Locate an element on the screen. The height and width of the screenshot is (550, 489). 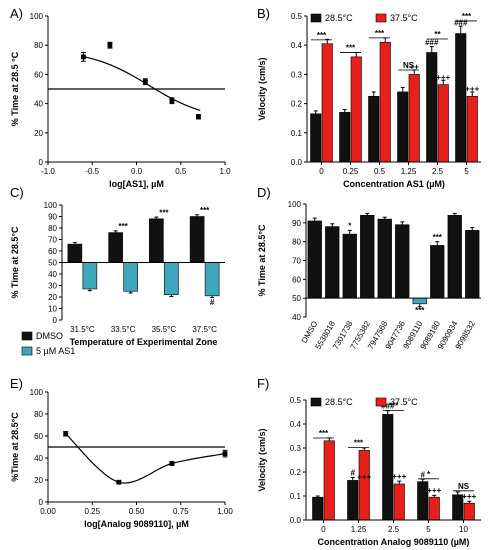
panel-label: C) is located at coordinates (17, 192).